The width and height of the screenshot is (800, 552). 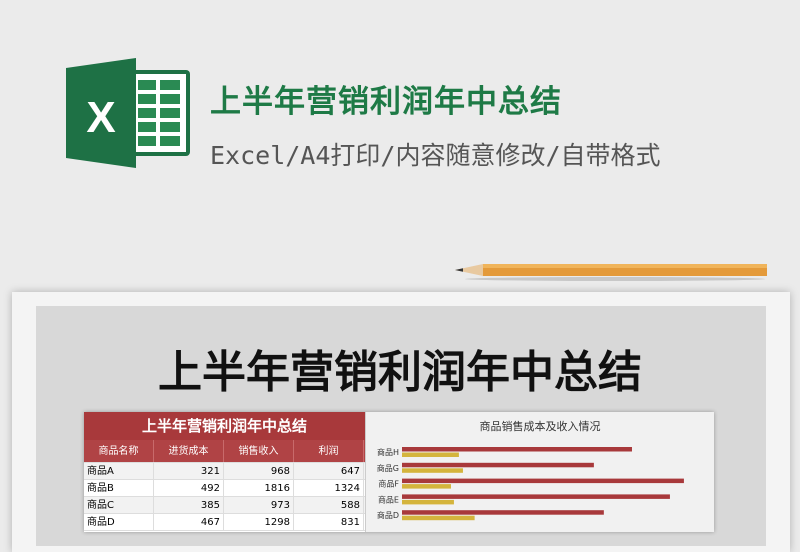 I want to click on column-header: 进货成本, so click(x=189, y=451).